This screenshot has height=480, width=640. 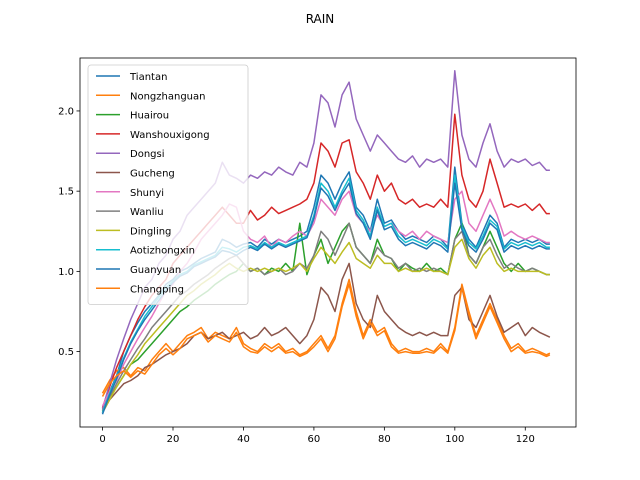 I want to click on legend-label: Wanliu, so click(x=147, y=212).